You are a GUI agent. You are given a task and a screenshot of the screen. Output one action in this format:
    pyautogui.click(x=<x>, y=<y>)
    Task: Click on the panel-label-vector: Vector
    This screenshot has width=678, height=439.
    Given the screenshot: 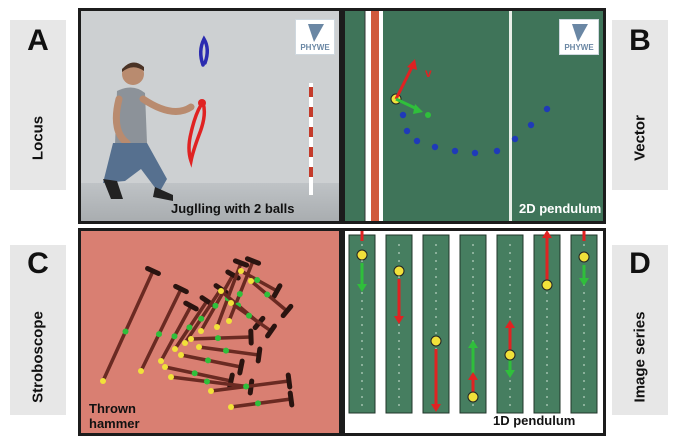 What is the action you would take?
    pyautogui.click(x=640, y=138)
    